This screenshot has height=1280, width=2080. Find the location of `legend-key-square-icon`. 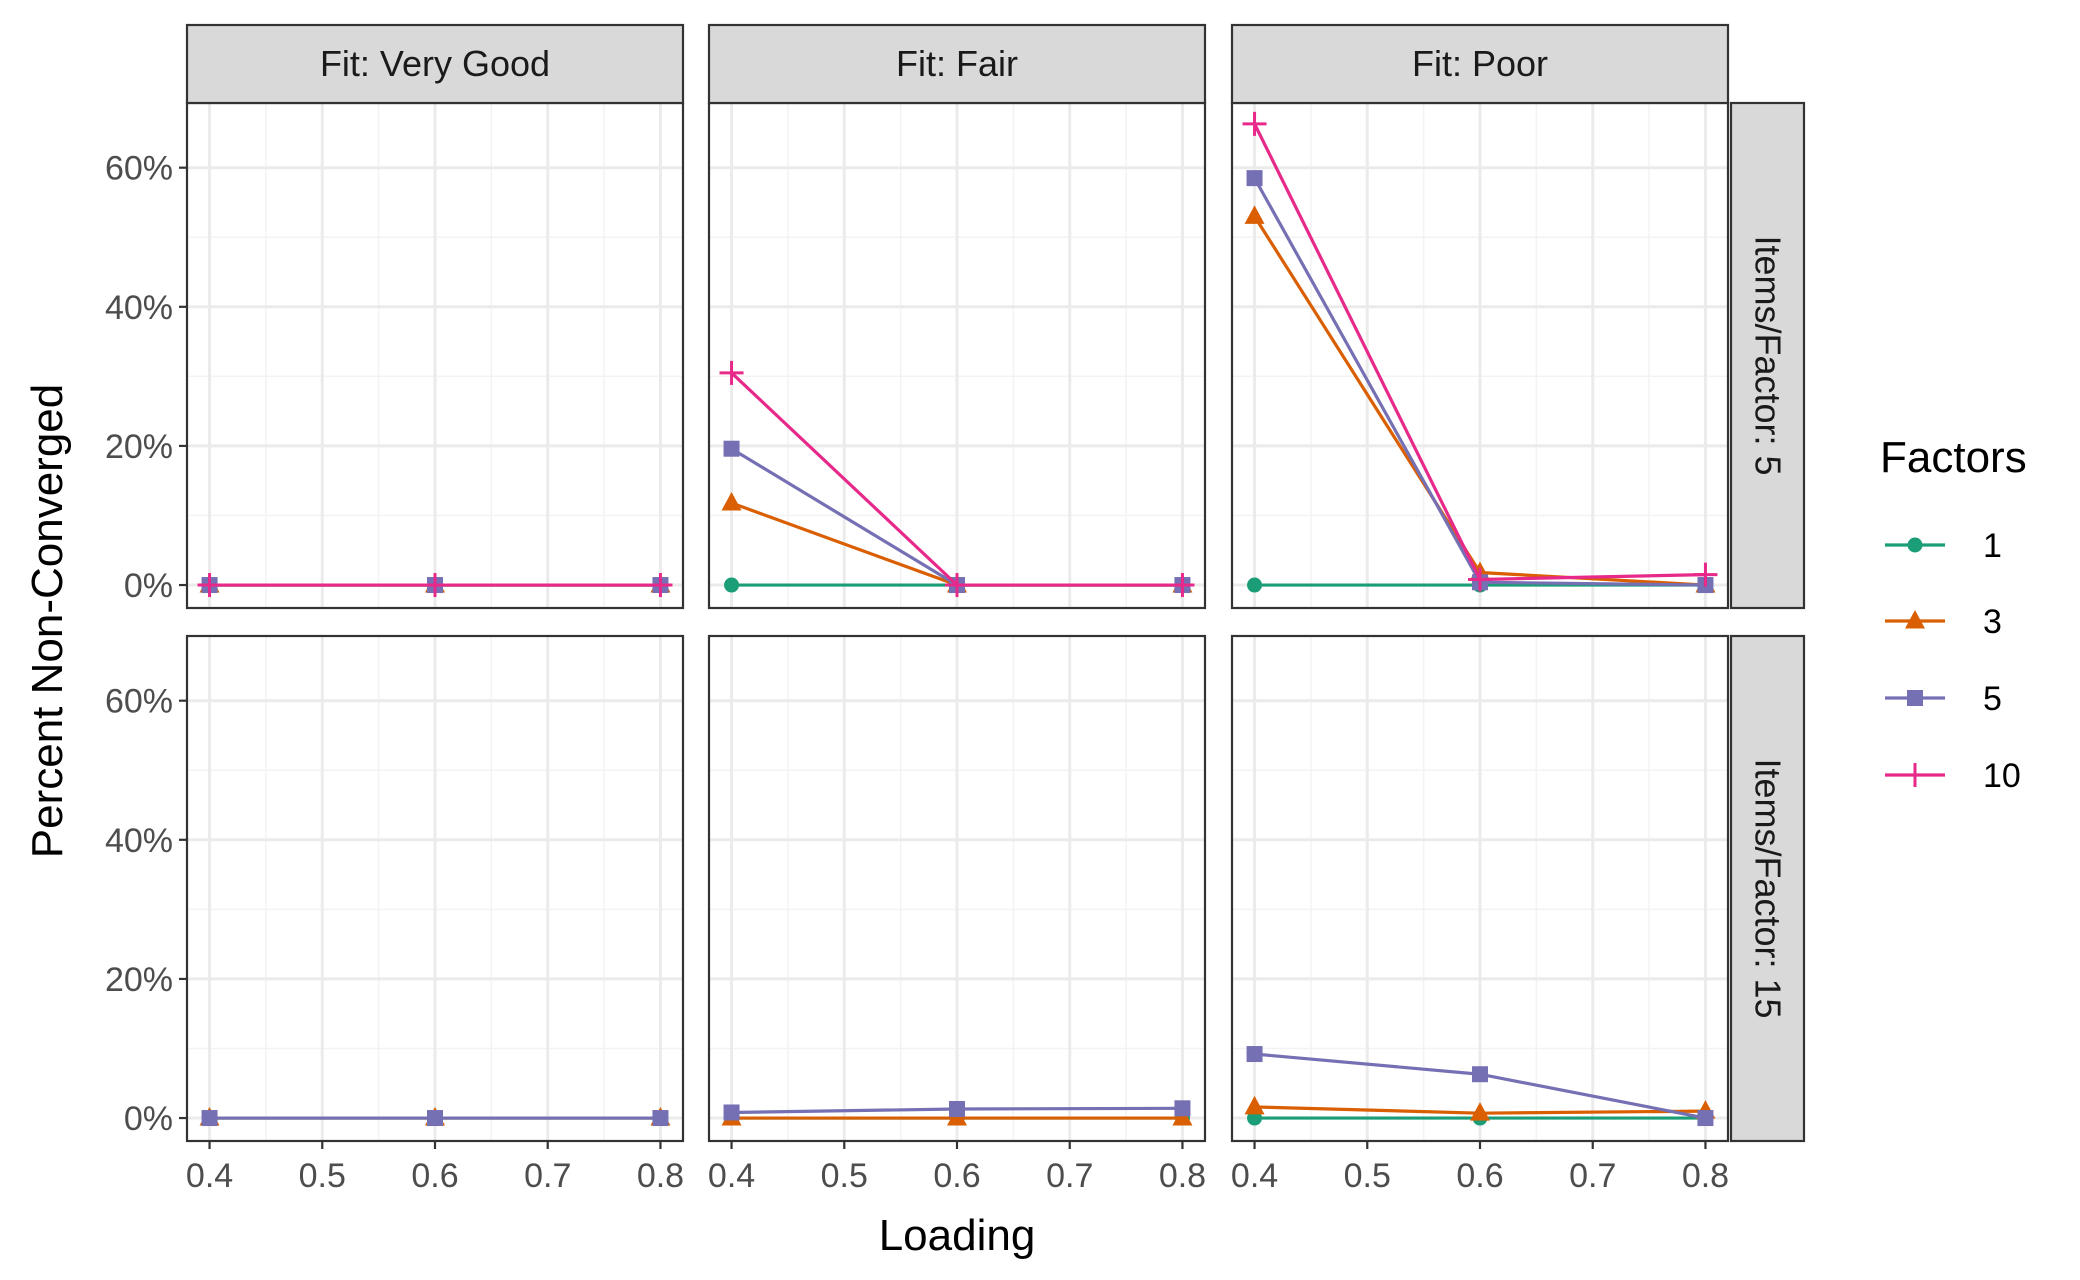

legend-key-square-icon is located at coordinates (1915, 698).